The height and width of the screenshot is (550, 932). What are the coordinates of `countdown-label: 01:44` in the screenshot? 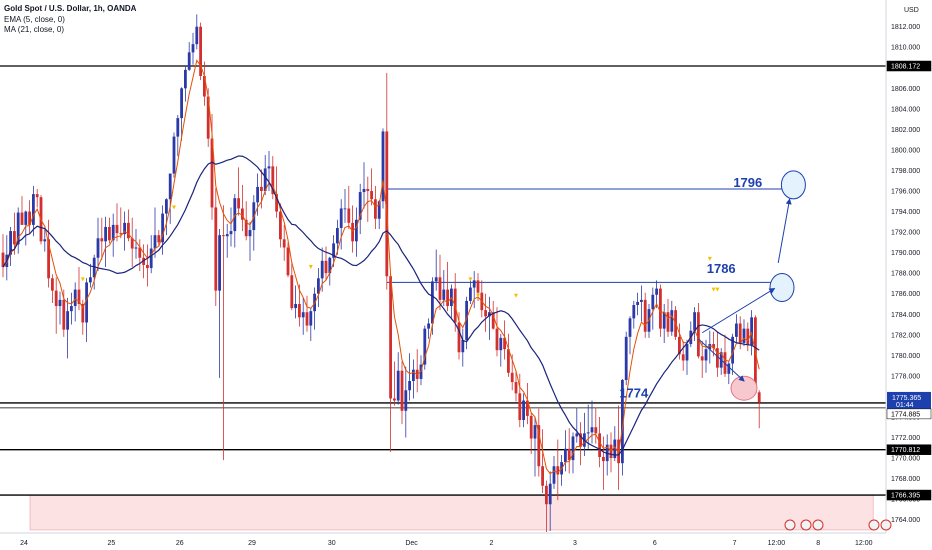 It's located at (905, 405).